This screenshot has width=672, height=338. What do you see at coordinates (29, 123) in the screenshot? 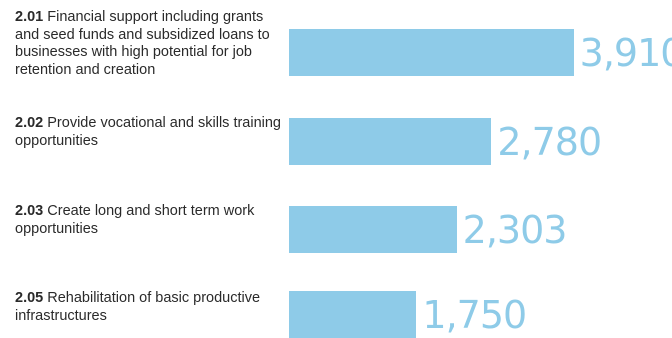
I see `category-code: 2.02` at bounding box center [29, 123].